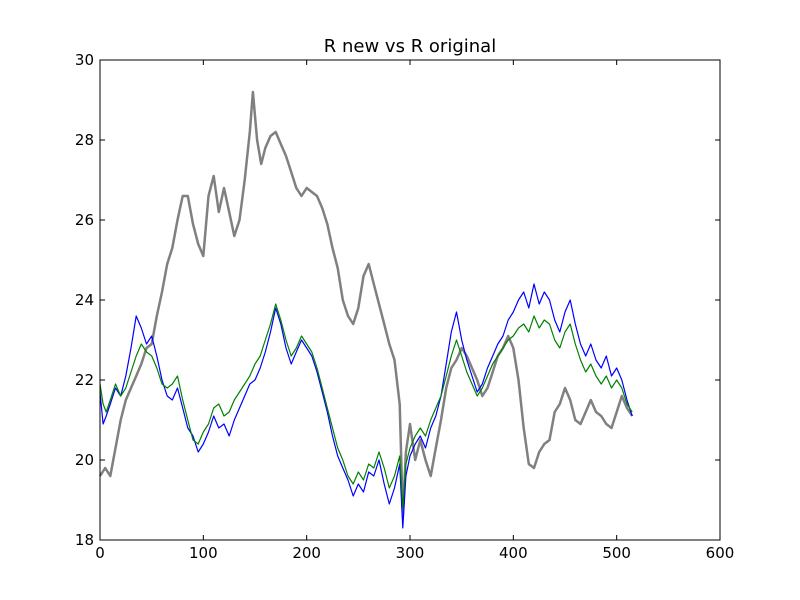 This screenshot has height=600, width=800. I want to click on y-tick-label: 20, so click(84, 460).